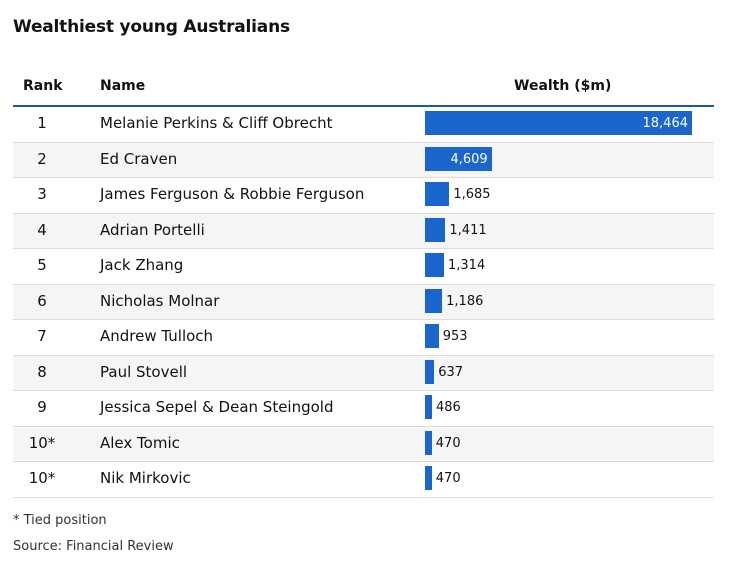 This screenshot has height=564, width=735. I want to click on rank-cell: 9, so click(42, 407).